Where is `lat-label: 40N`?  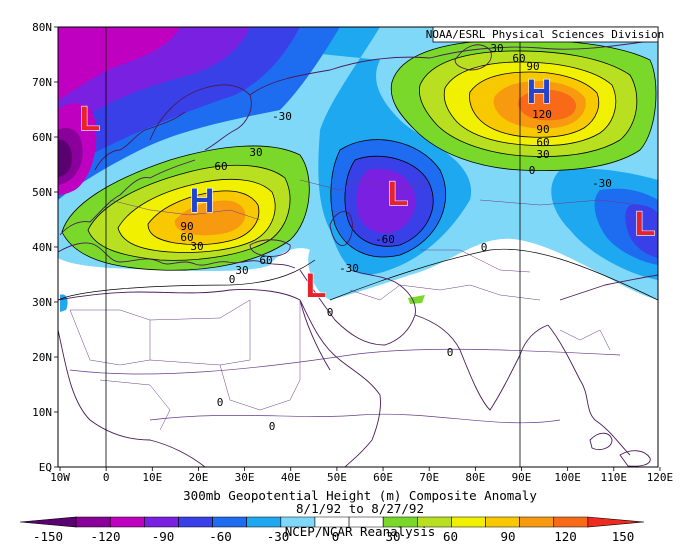 lat-label: 40N is located at coordinates (42, 247).